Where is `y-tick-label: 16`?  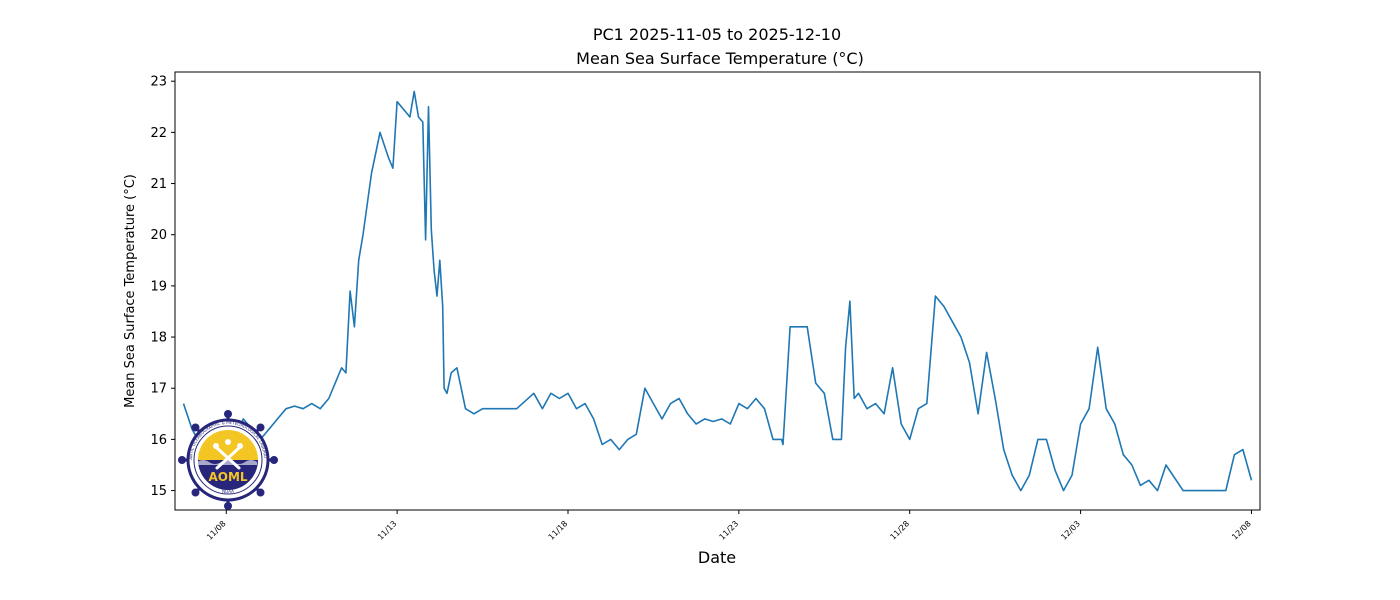 y-tick-label: 16 is located at coordinates (158, 440).